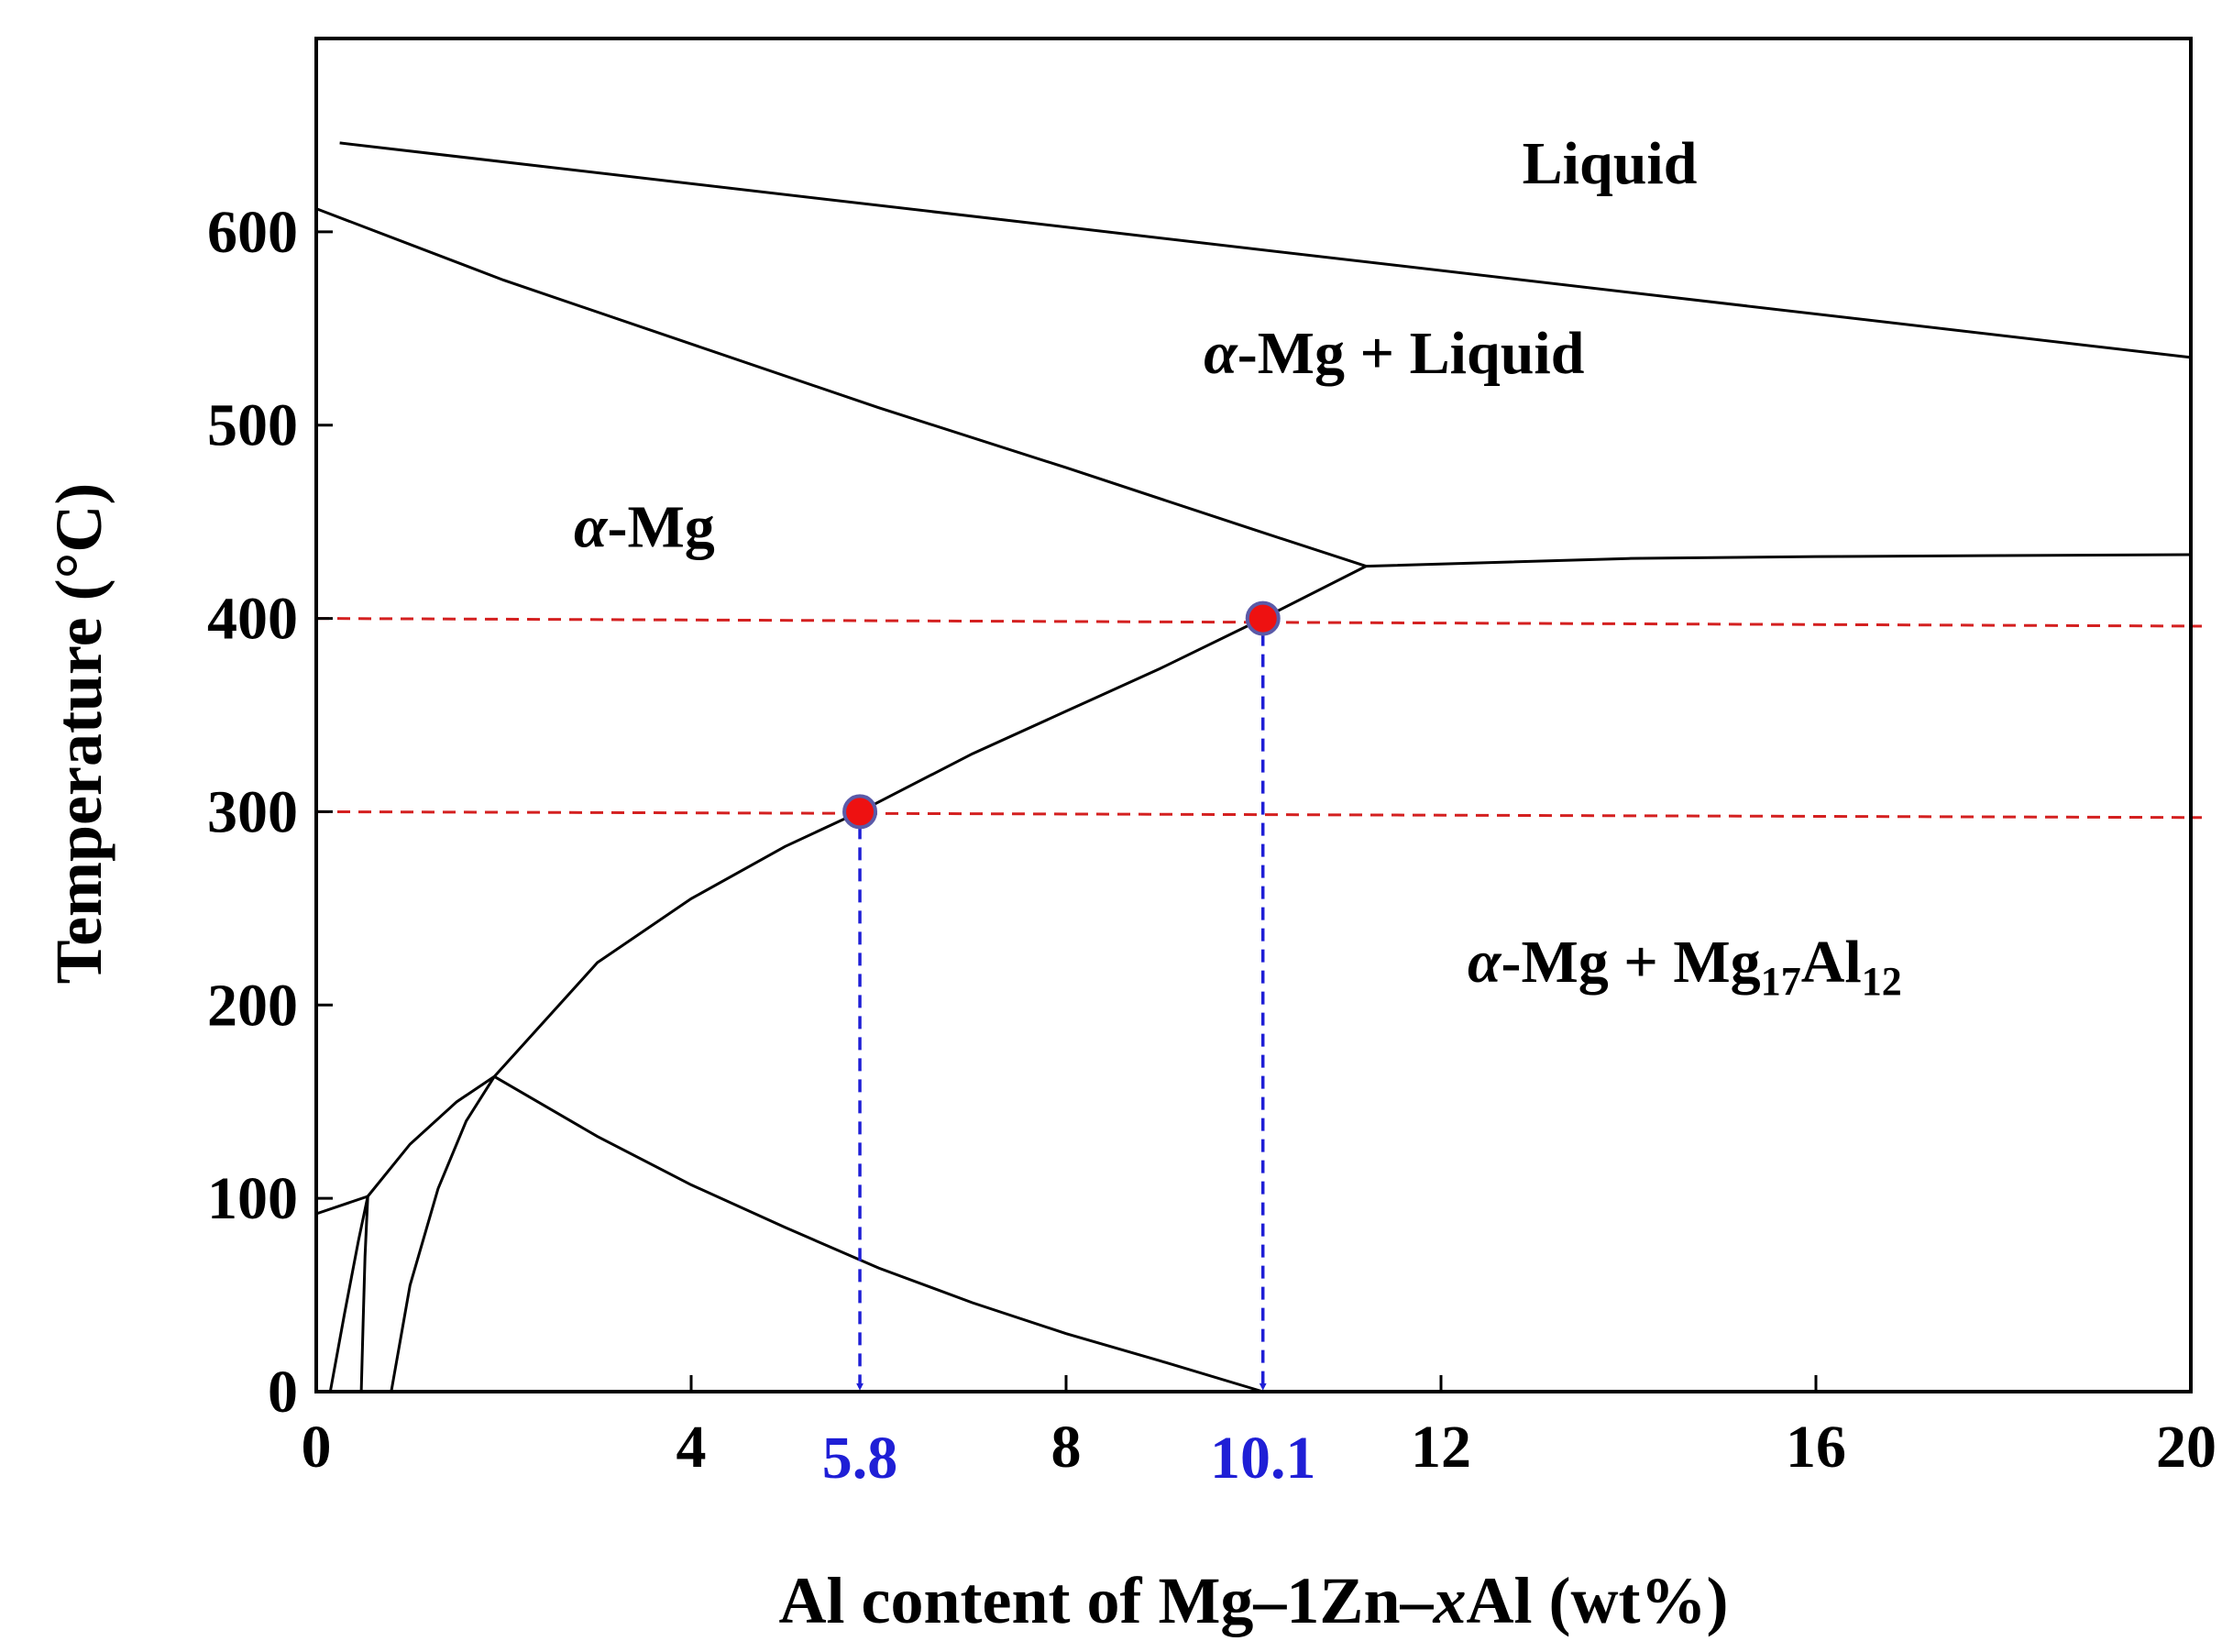 This screenshot has height=1652, width=2222. I want to click on region-label-alpha-mg-liquid: α-Mg + Liquid, so click(1394, 353).